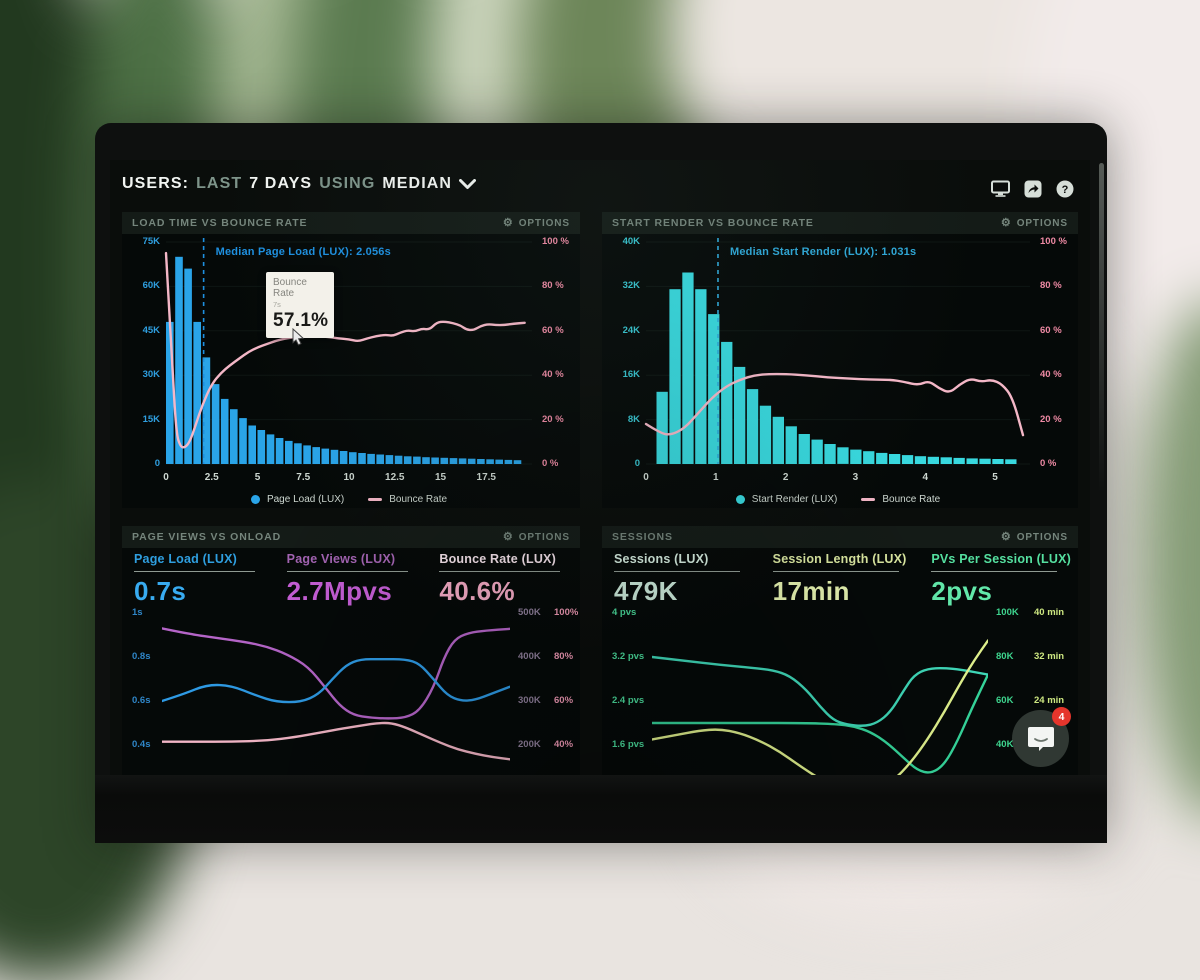  Describe the element at coordinates (142, 285) in the screenshot. I see `y-axis-label: 60K` at that location.